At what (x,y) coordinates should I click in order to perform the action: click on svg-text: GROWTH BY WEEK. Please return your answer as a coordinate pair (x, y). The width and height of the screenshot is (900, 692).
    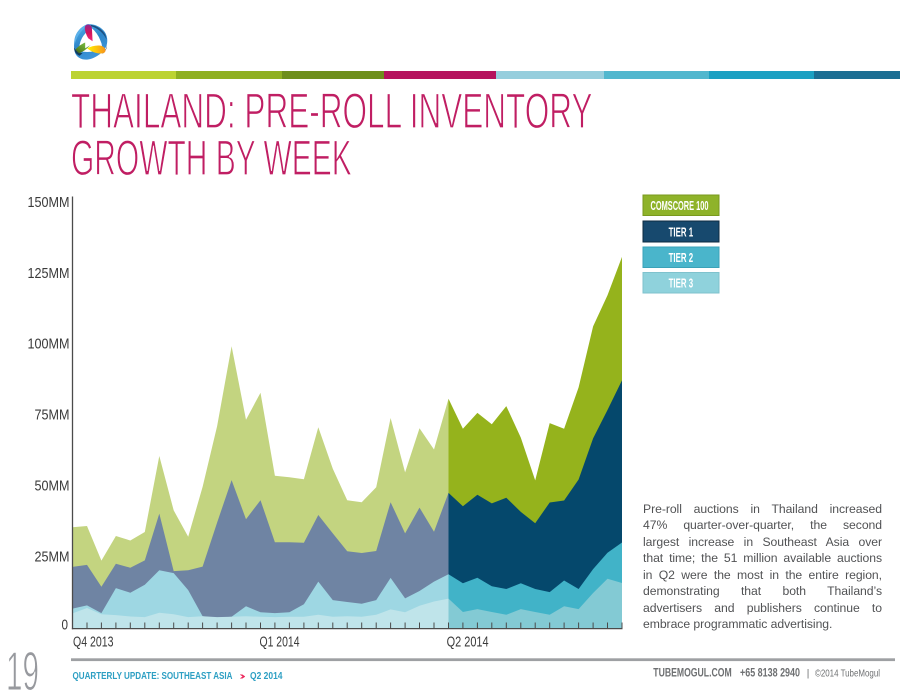
    Looking at the image, I should click on (211, 155).